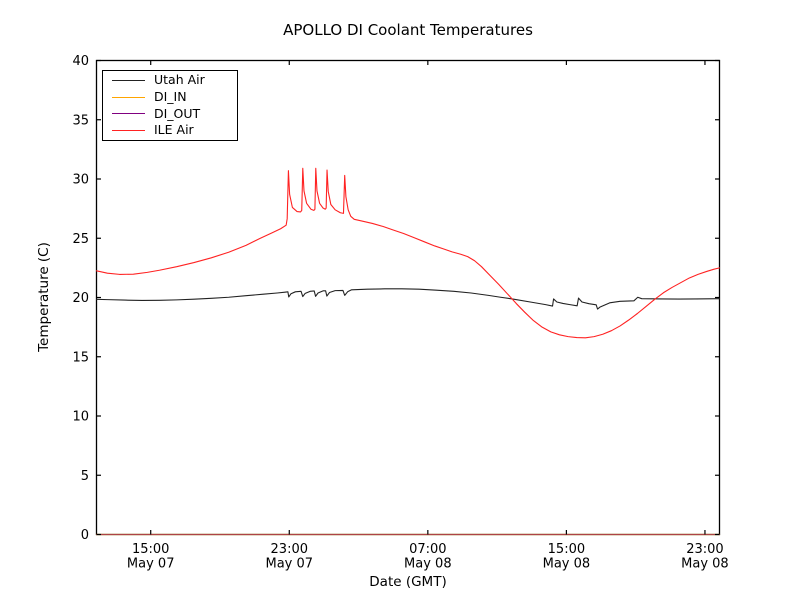 Image resolution: width=800 pixels, height=600 pixels. Describe the element at coordinates (80, 357) in the screenshot. I see `y-tick-label: 15` at that location.